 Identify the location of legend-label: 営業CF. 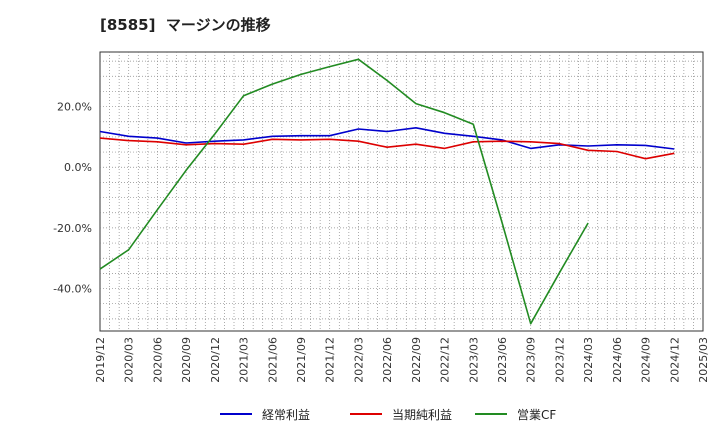
(536, 415).